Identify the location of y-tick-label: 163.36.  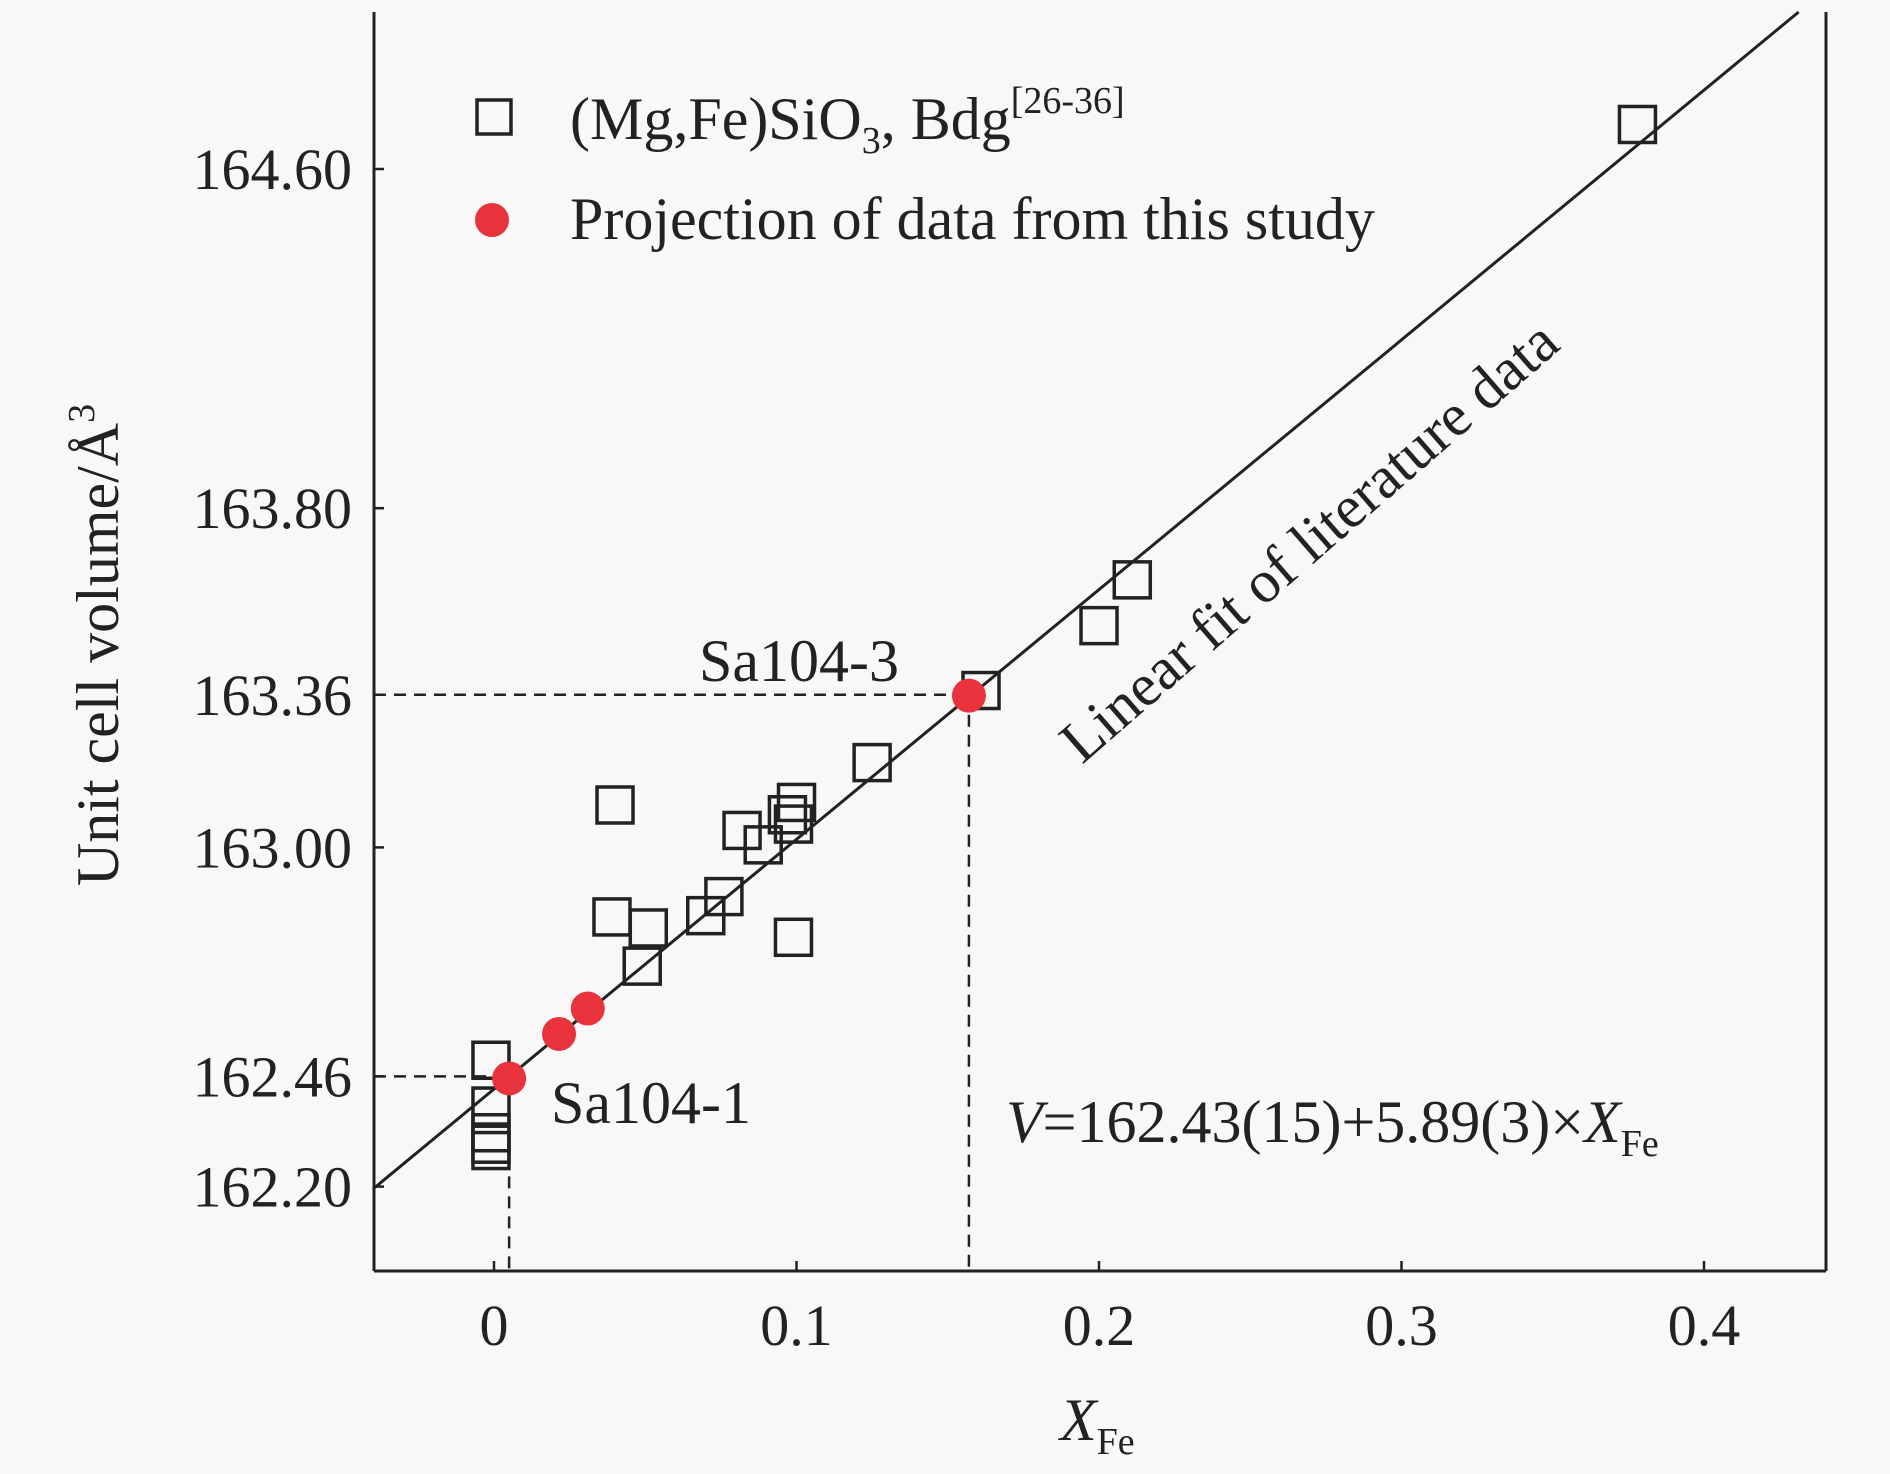
(273, 695).